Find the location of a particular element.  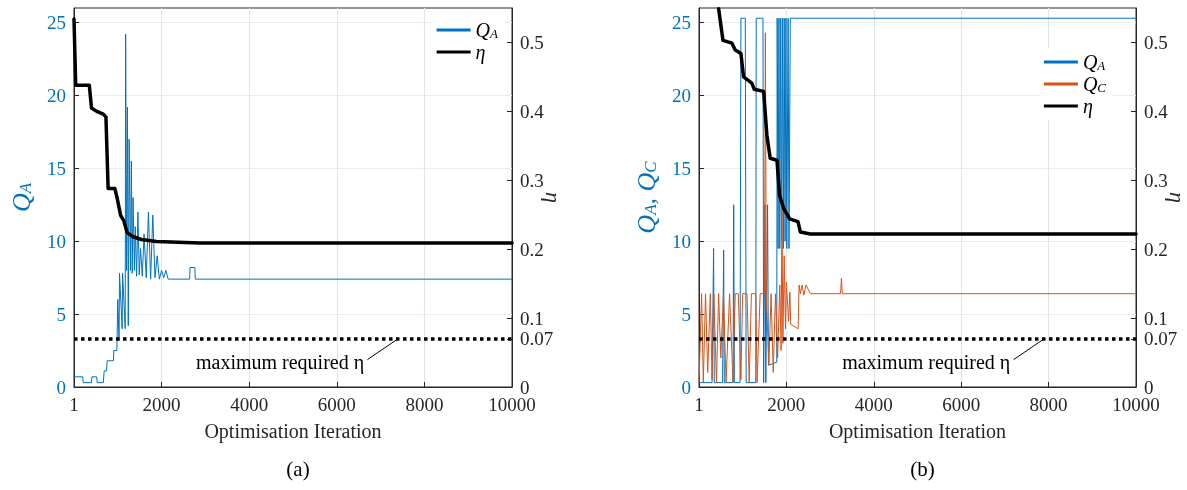

text: (b) is located at coordinates (922, 468).